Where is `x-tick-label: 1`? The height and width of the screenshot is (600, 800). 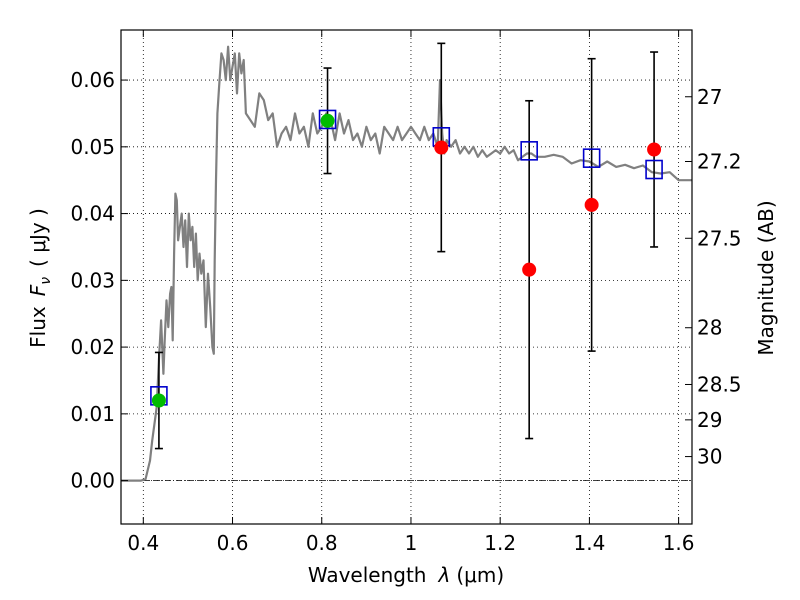 x-tick-label: 1 is located at coordinates (411, 543).